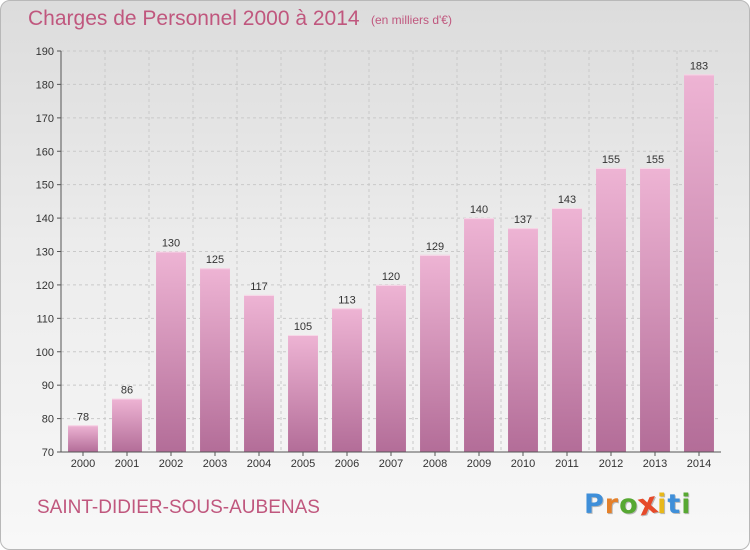 The width and height of the screenshot is (750, 550). What do you see at coordinates (215, 360) in the screenshot?
I see `bar-2003` at bounding box center [215, 360].